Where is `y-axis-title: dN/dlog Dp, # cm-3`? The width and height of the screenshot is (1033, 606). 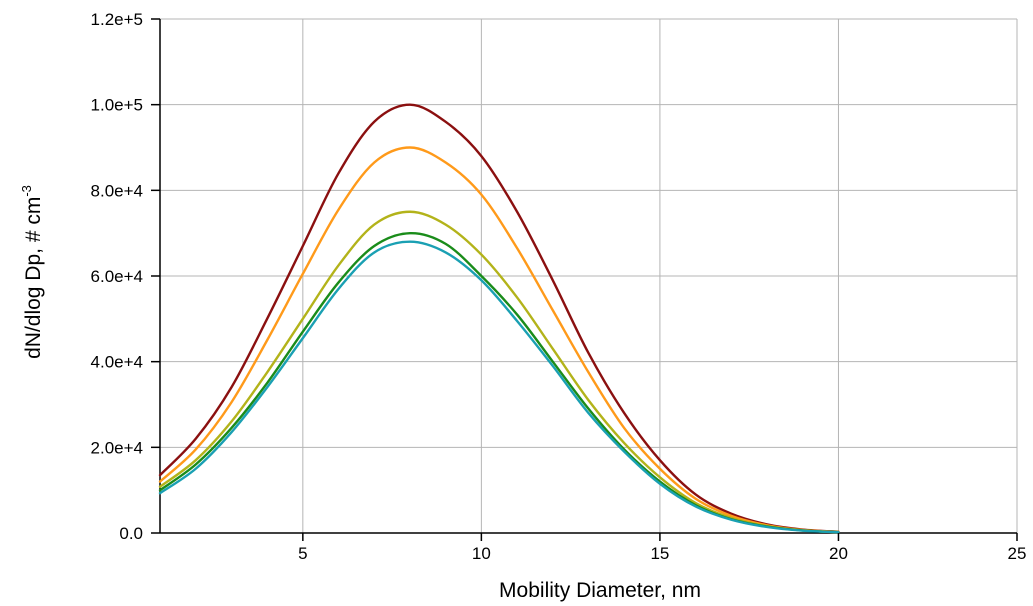
y-axis-title: dN/dlog Dp, # cm-3 is located at coordinates (32, 272).